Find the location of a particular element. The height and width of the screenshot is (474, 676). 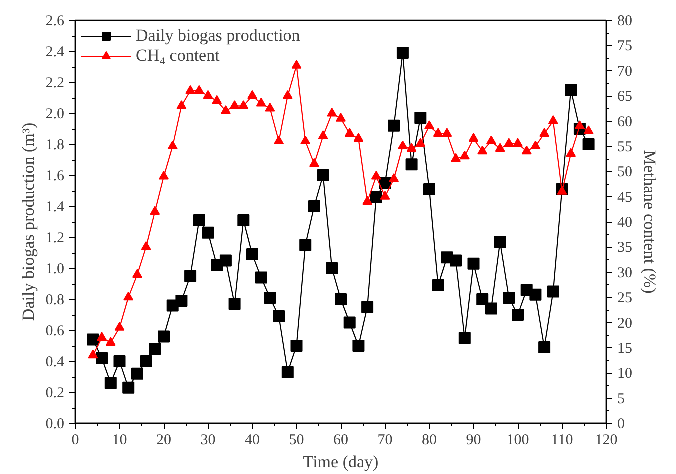

y-tick-label: 2.6 is located at coordinates (55, 22).